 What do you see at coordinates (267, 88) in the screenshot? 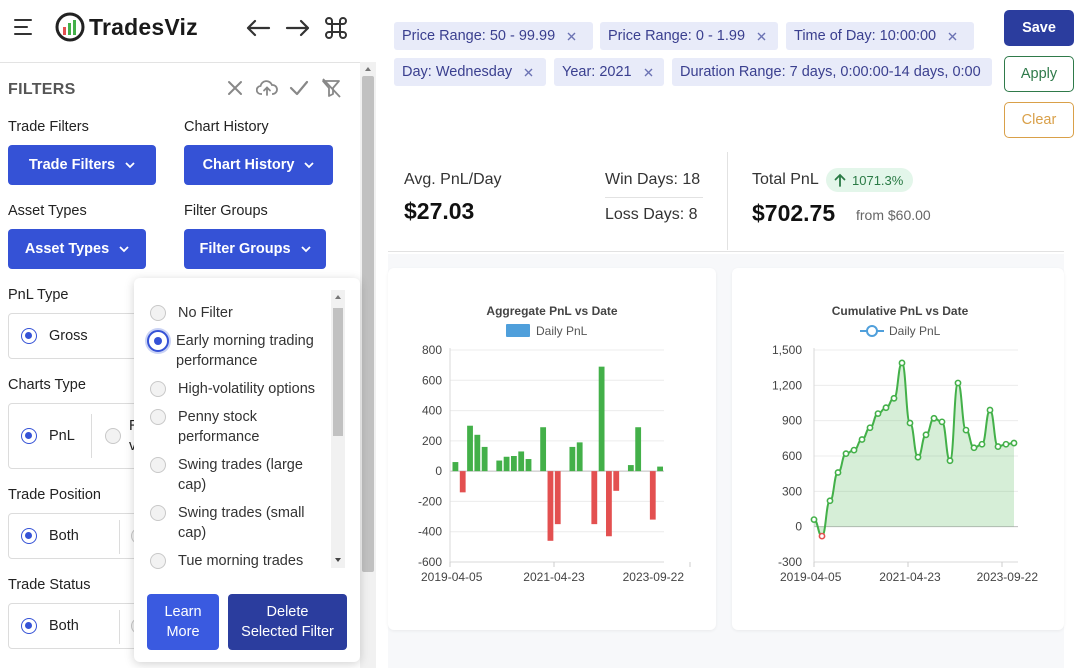
I see `cloud-upload-icon` at bounding box center [267, 88].